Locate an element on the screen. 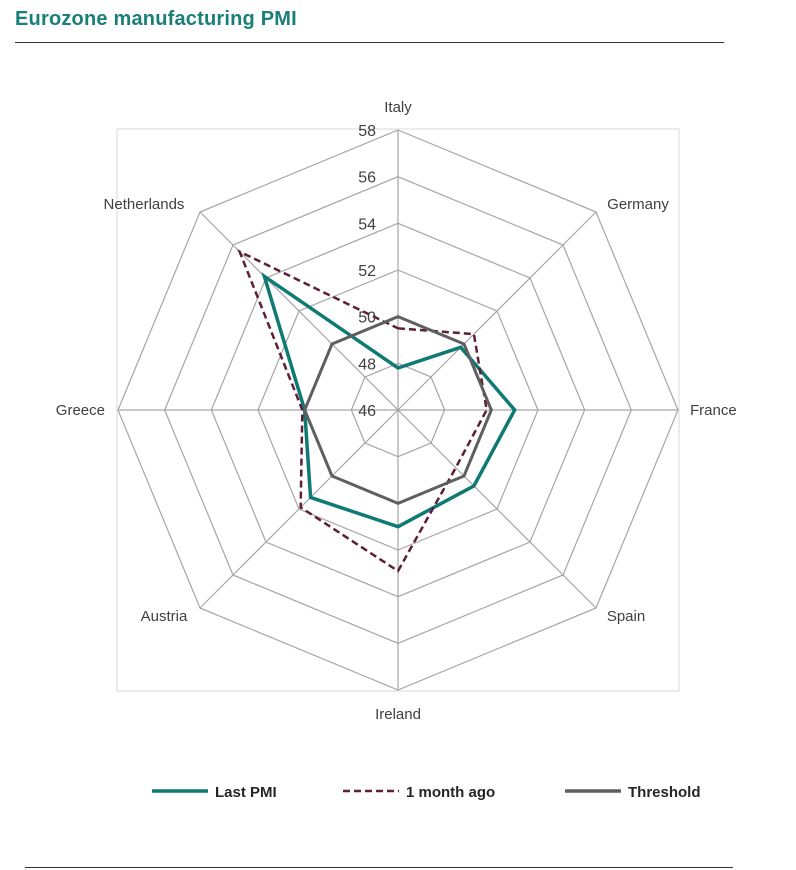 The width and height of the screenshot is (796, 870). spoke-netherlands is located at coordinates (299, 311).